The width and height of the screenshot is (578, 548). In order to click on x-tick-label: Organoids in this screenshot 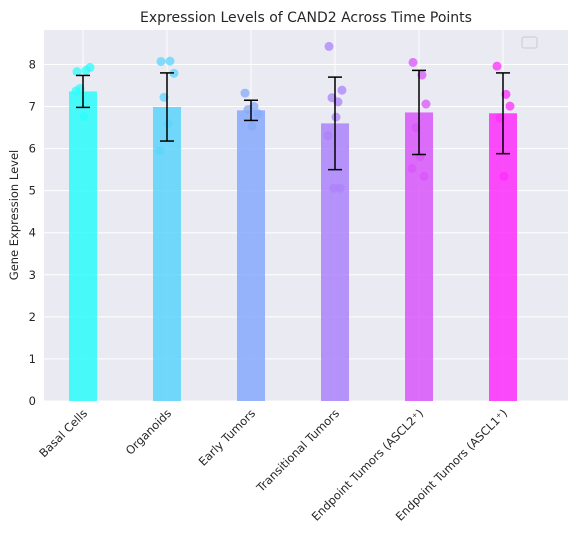, I will do `click(148, 431)`.